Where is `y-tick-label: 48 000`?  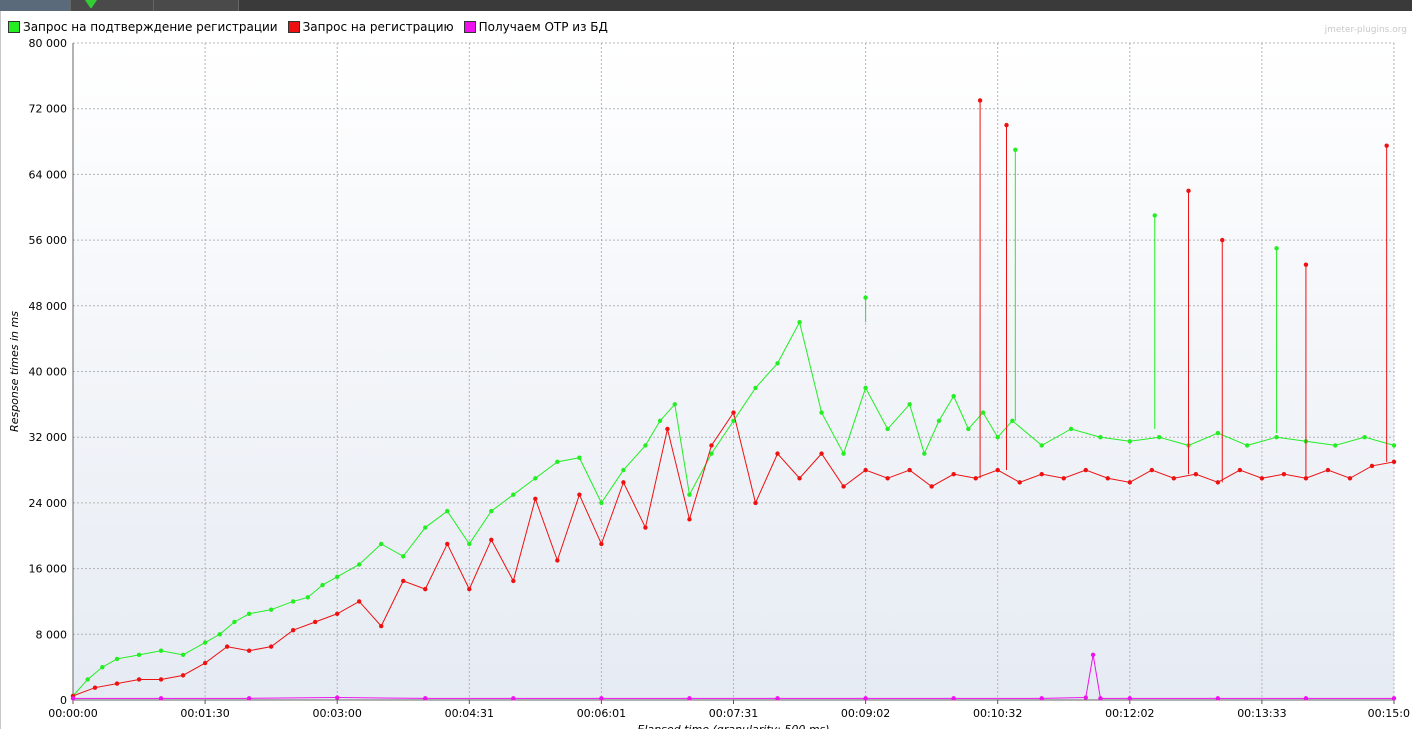
y-tick-label: 48 000 is located at coordinates (48, 306).